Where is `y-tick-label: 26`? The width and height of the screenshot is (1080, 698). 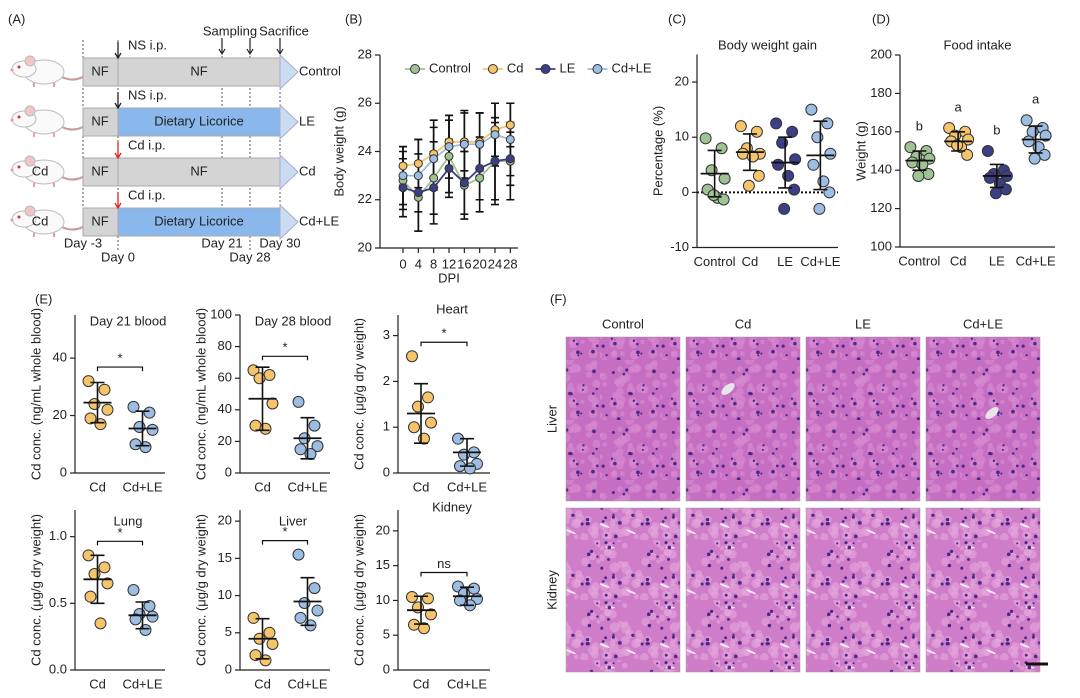 y-tick-label: 26 is located at coordinates (365, 102).